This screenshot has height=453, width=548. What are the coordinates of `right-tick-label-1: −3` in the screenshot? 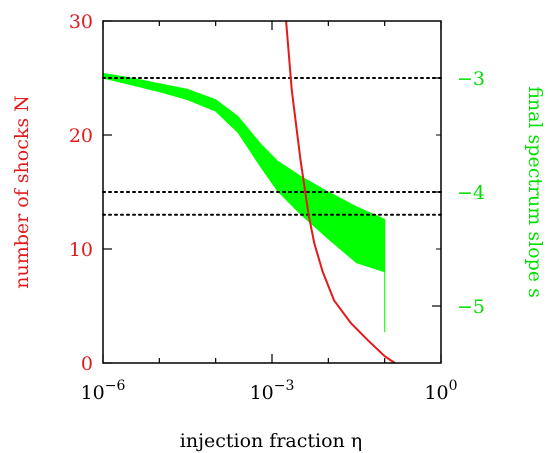 It's located at (471, 79).